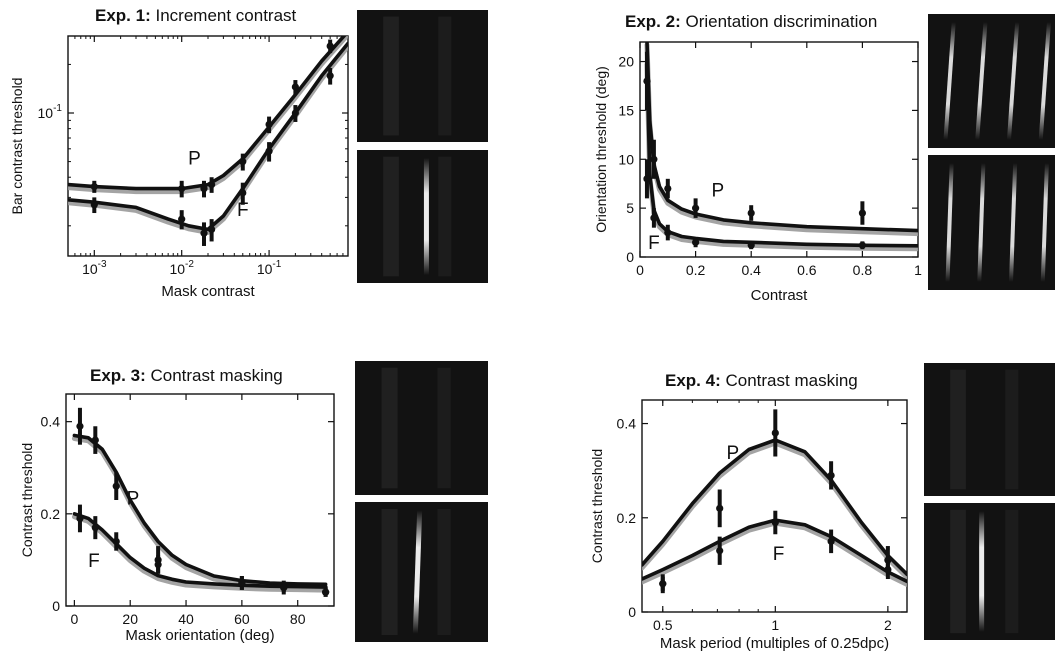 Image resolution: width=1055 pixels, height=656 pixels. I want to click on exp3-series-P-label: P, so click(133, 499).